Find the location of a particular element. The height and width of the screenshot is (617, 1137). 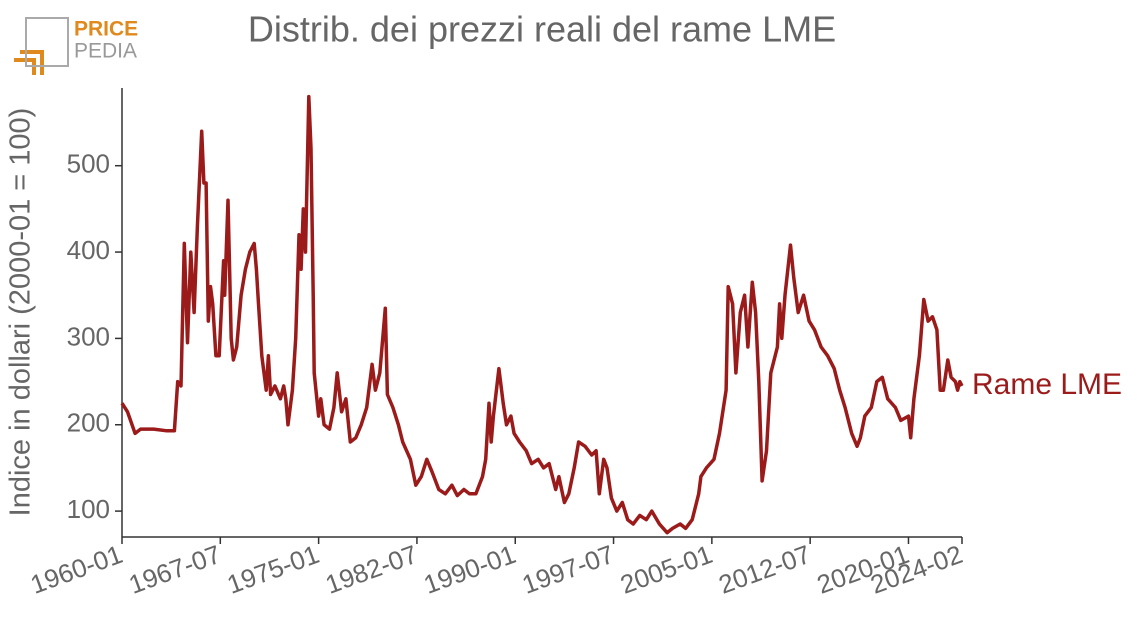

y-tick-label: 400 is located at coordinates (88, 250).